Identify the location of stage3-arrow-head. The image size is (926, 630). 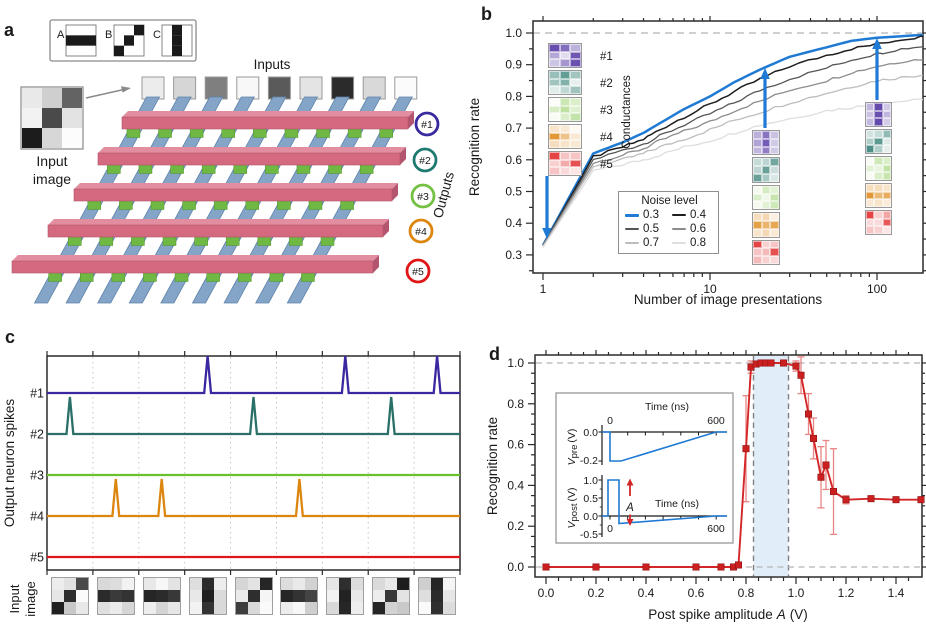
(877, 43).